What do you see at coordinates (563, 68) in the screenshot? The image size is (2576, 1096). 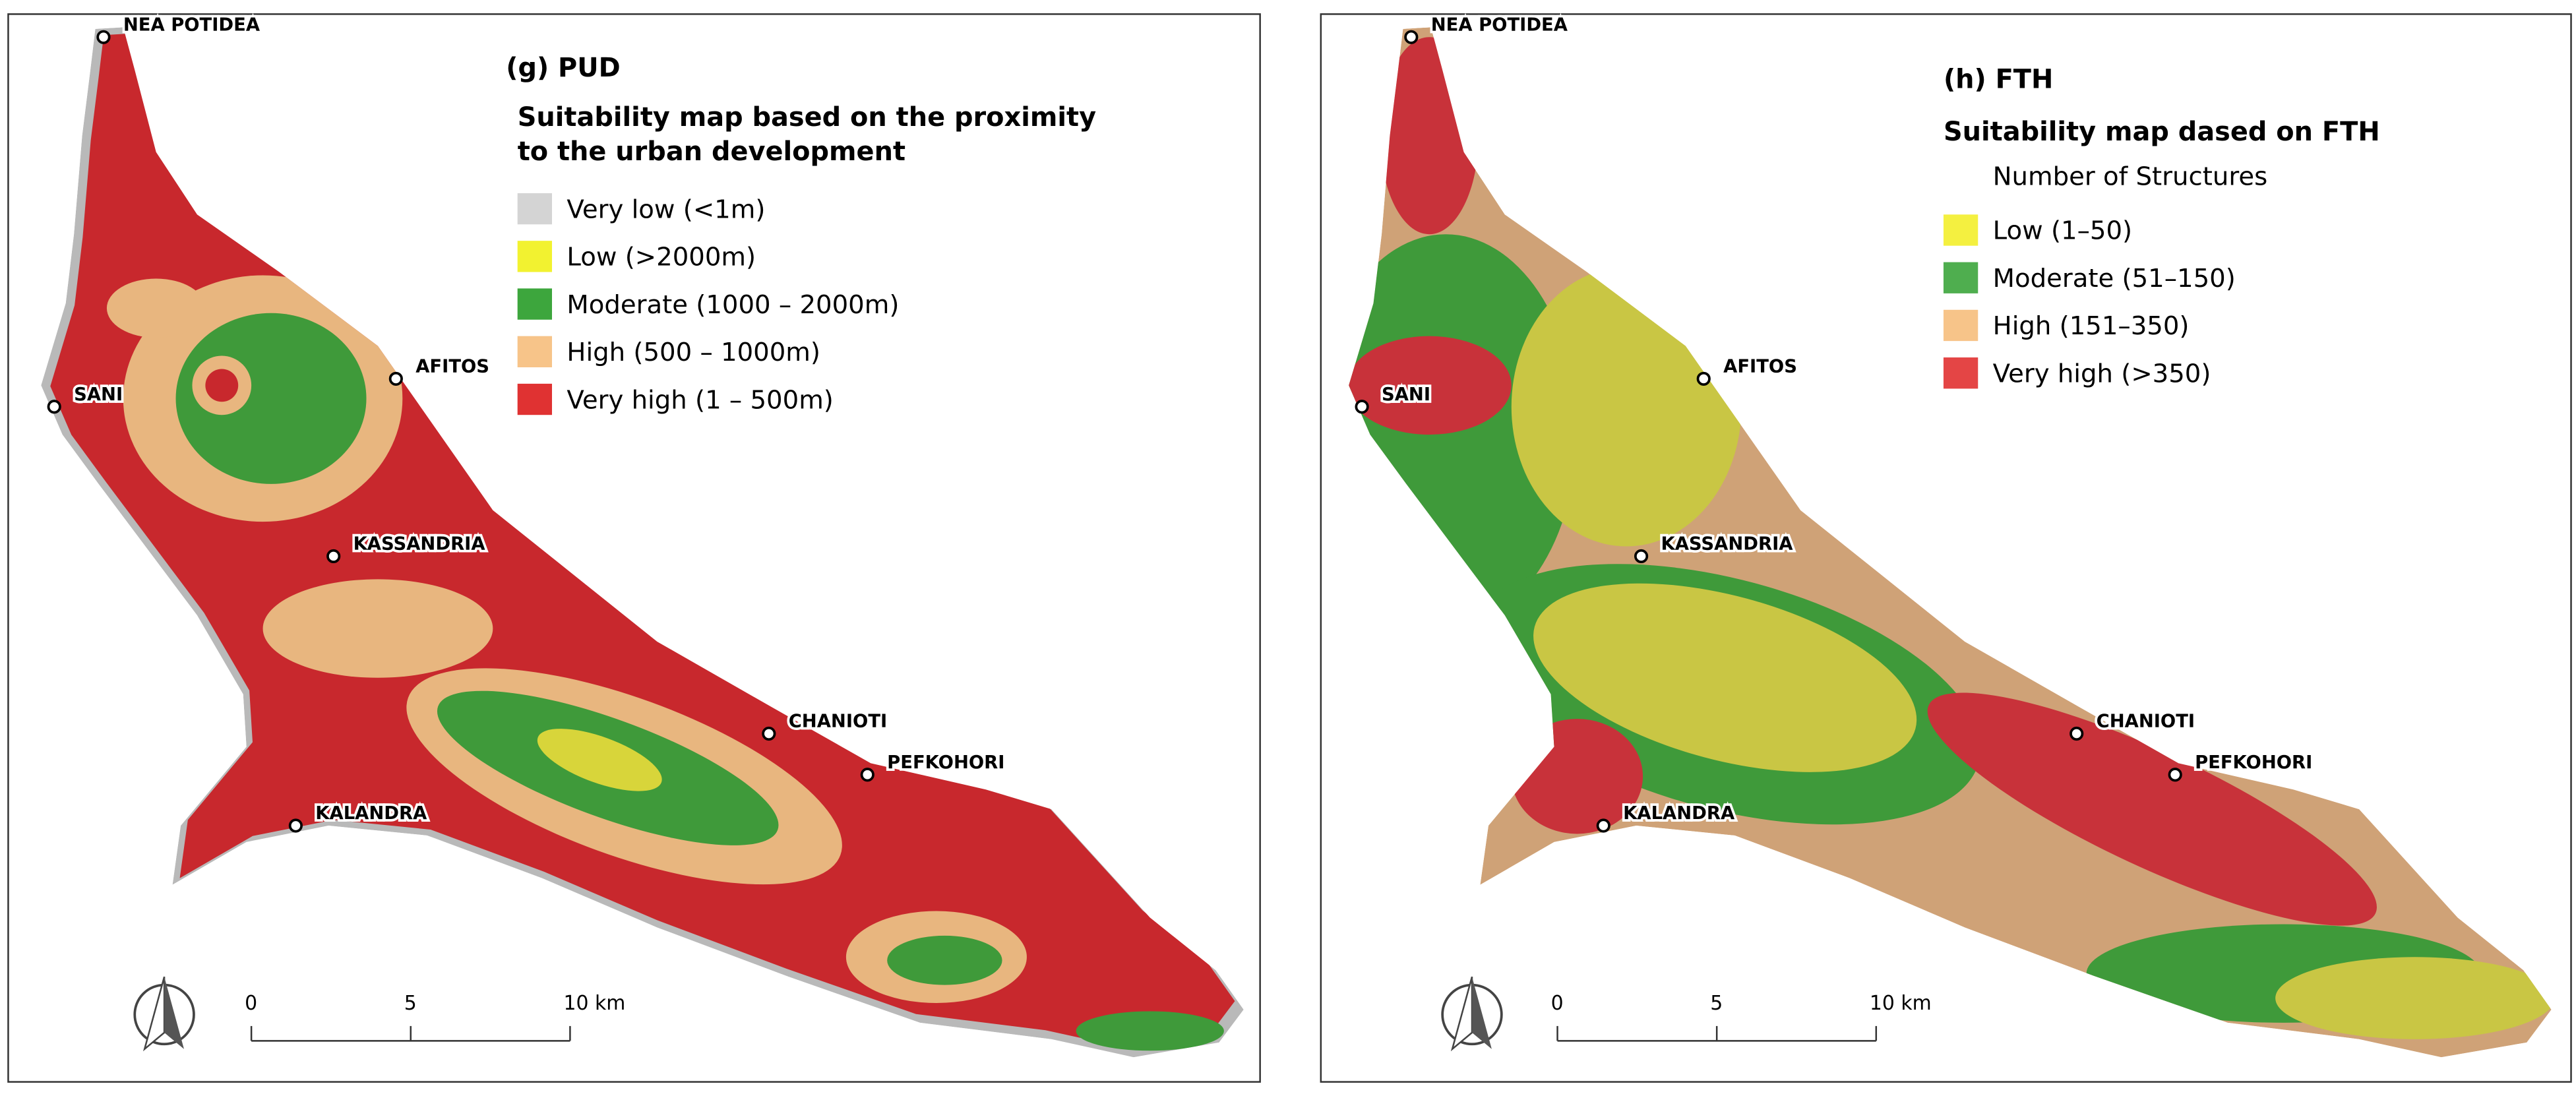 I see `panel-title: (g) PUD` at bounding box center [563, 68].